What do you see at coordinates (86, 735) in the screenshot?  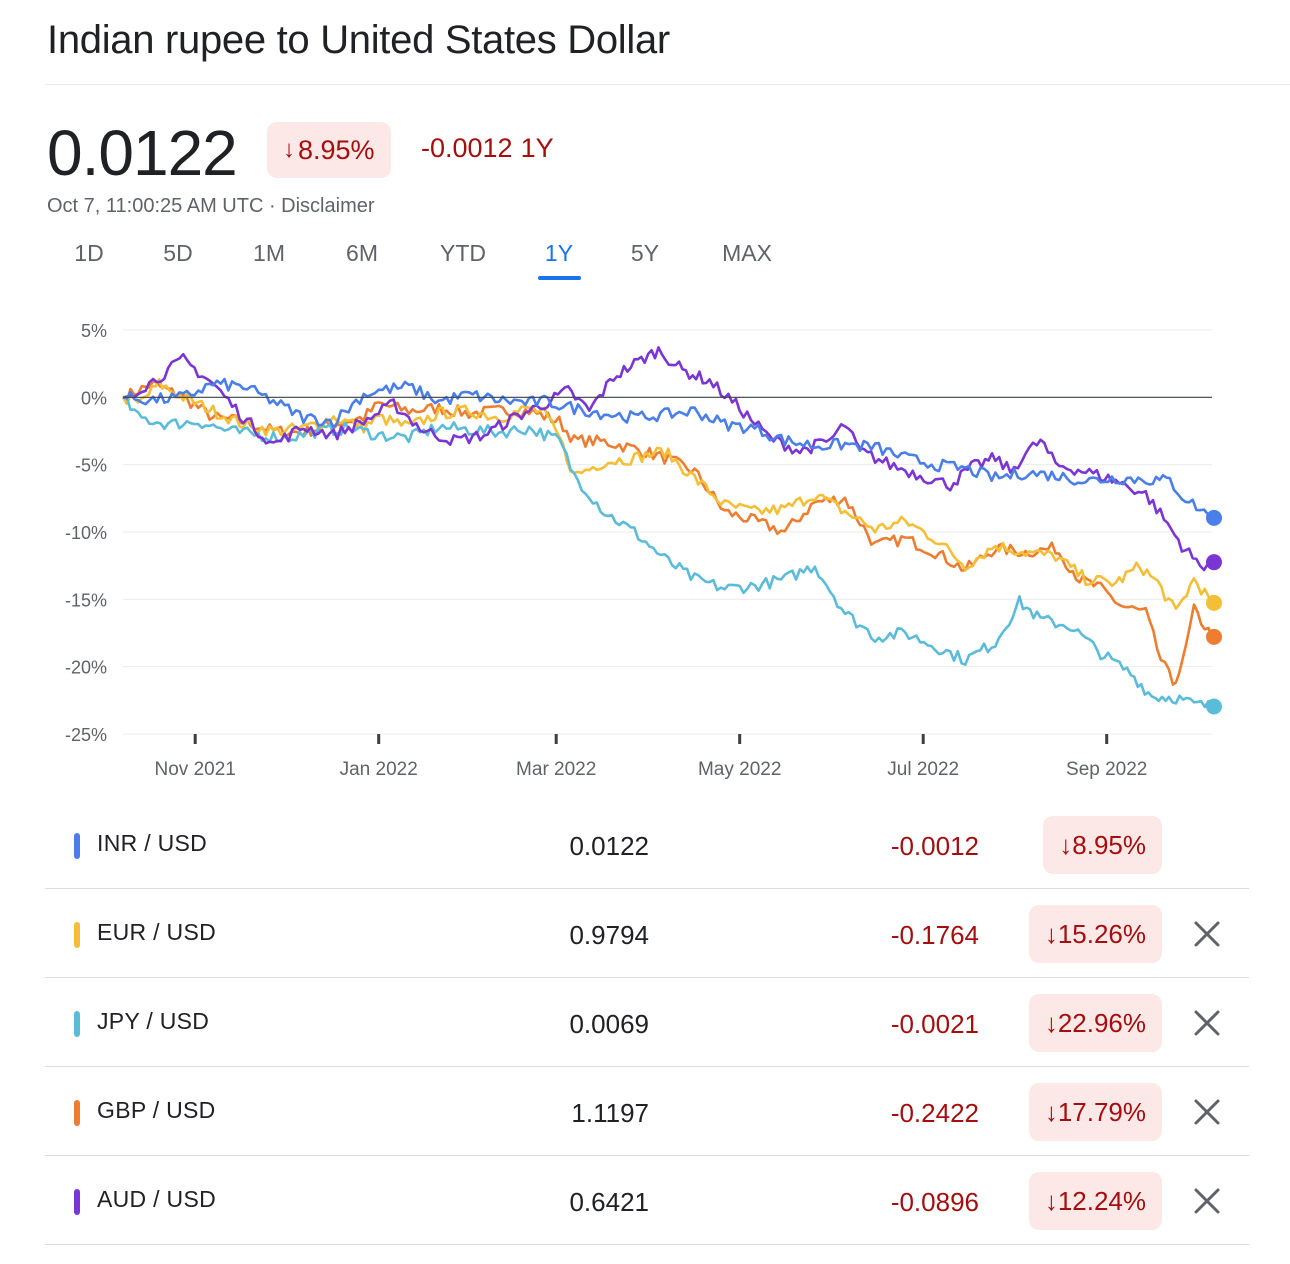 I see `y-tick-label: -25%` at bounding box center [86, 735].